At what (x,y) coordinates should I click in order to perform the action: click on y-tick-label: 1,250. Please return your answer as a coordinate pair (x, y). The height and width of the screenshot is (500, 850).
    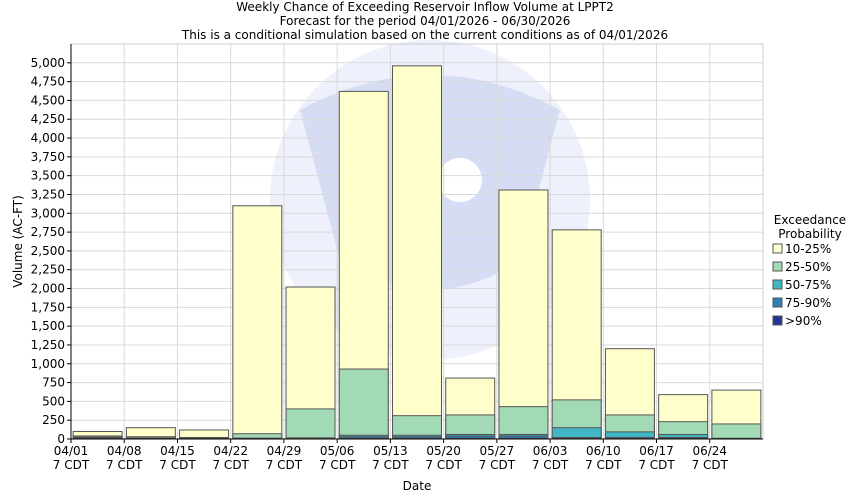
    Looking at the image, I should click on (48, 345).